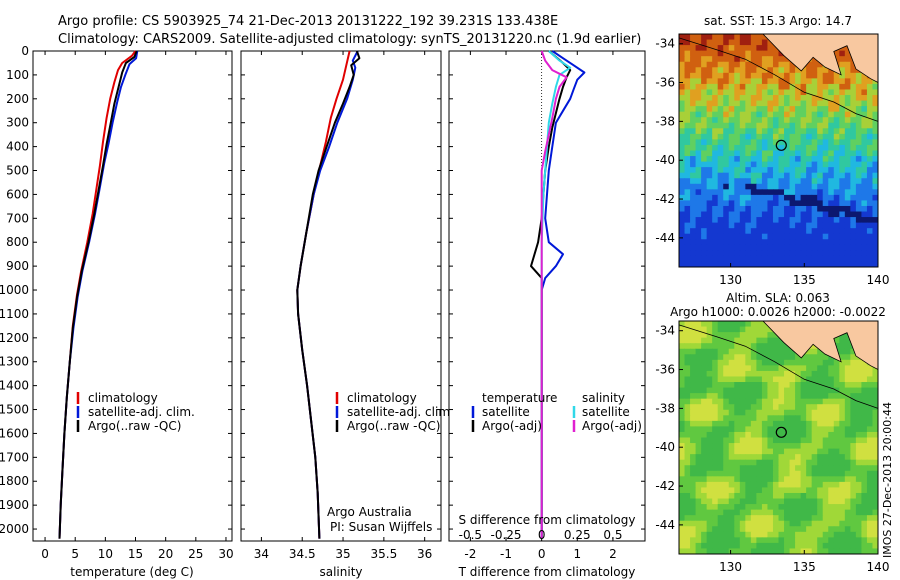 This screenshot has height=580, width=900. Describe the element at coordinates (17, 123) in the screenshot. I see `y-tick-label: 300` at that location.